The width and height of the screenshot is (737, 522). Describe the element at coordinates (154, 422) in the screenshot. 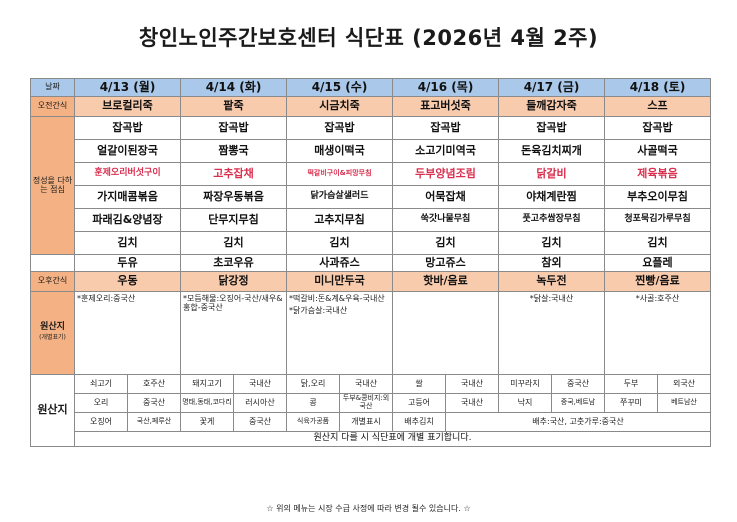

I see `origin-country: 국산,페루산` at that location.